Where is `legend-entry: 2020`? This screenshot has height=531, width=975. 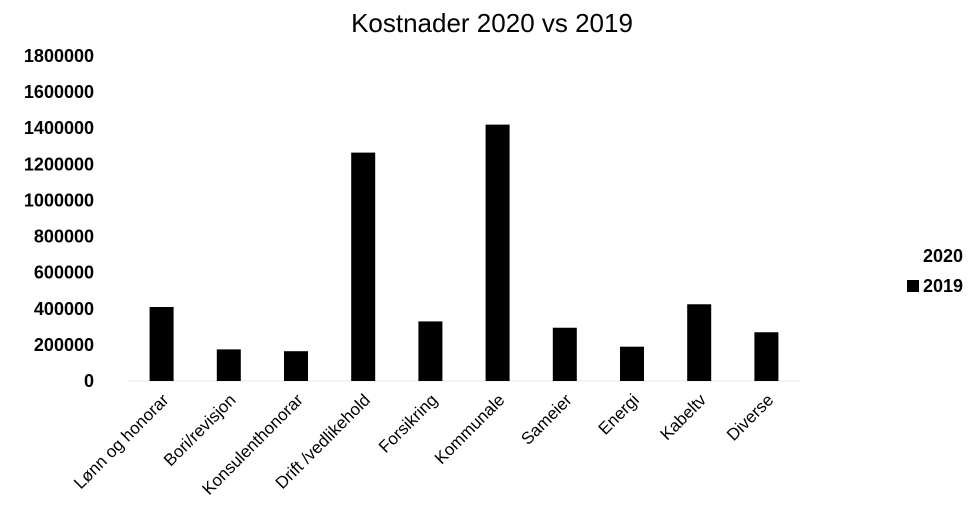
legend-entry: 2020 is located at coordinates (943, 256).